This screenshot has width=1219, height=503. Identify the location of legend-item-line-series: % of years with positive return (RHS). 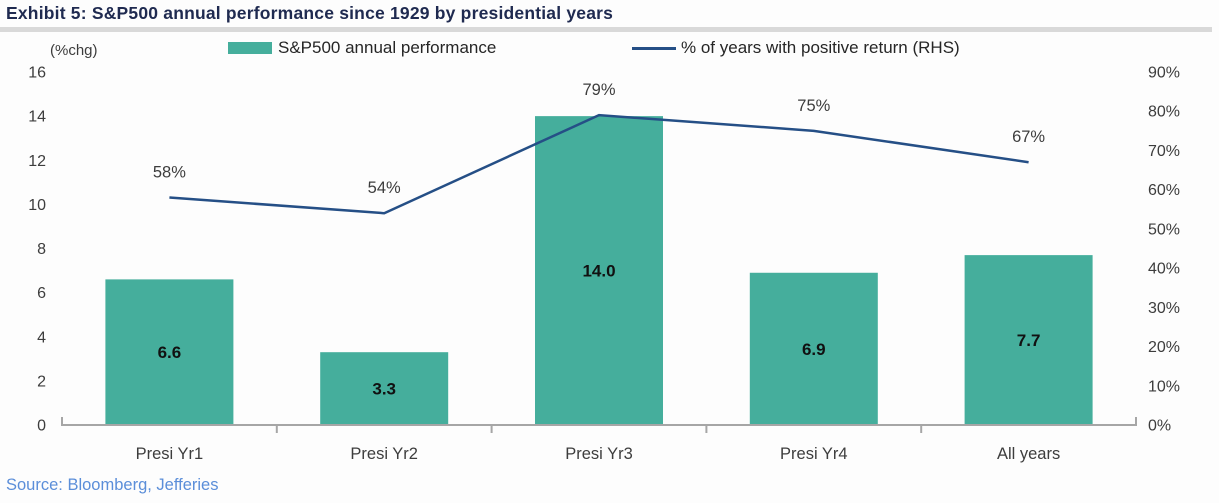
(796, 48).